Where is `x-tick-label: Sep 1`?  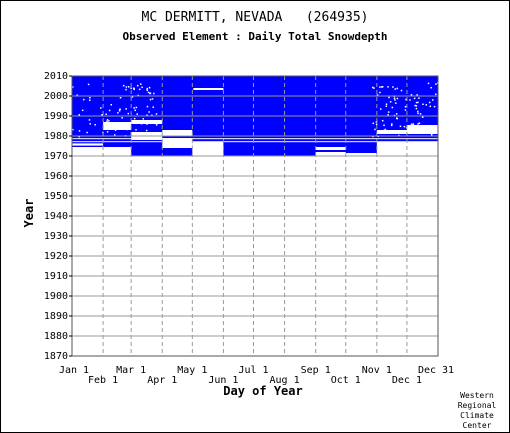
x-tick-label: Sep 1 is located at coordinates (316, 370).